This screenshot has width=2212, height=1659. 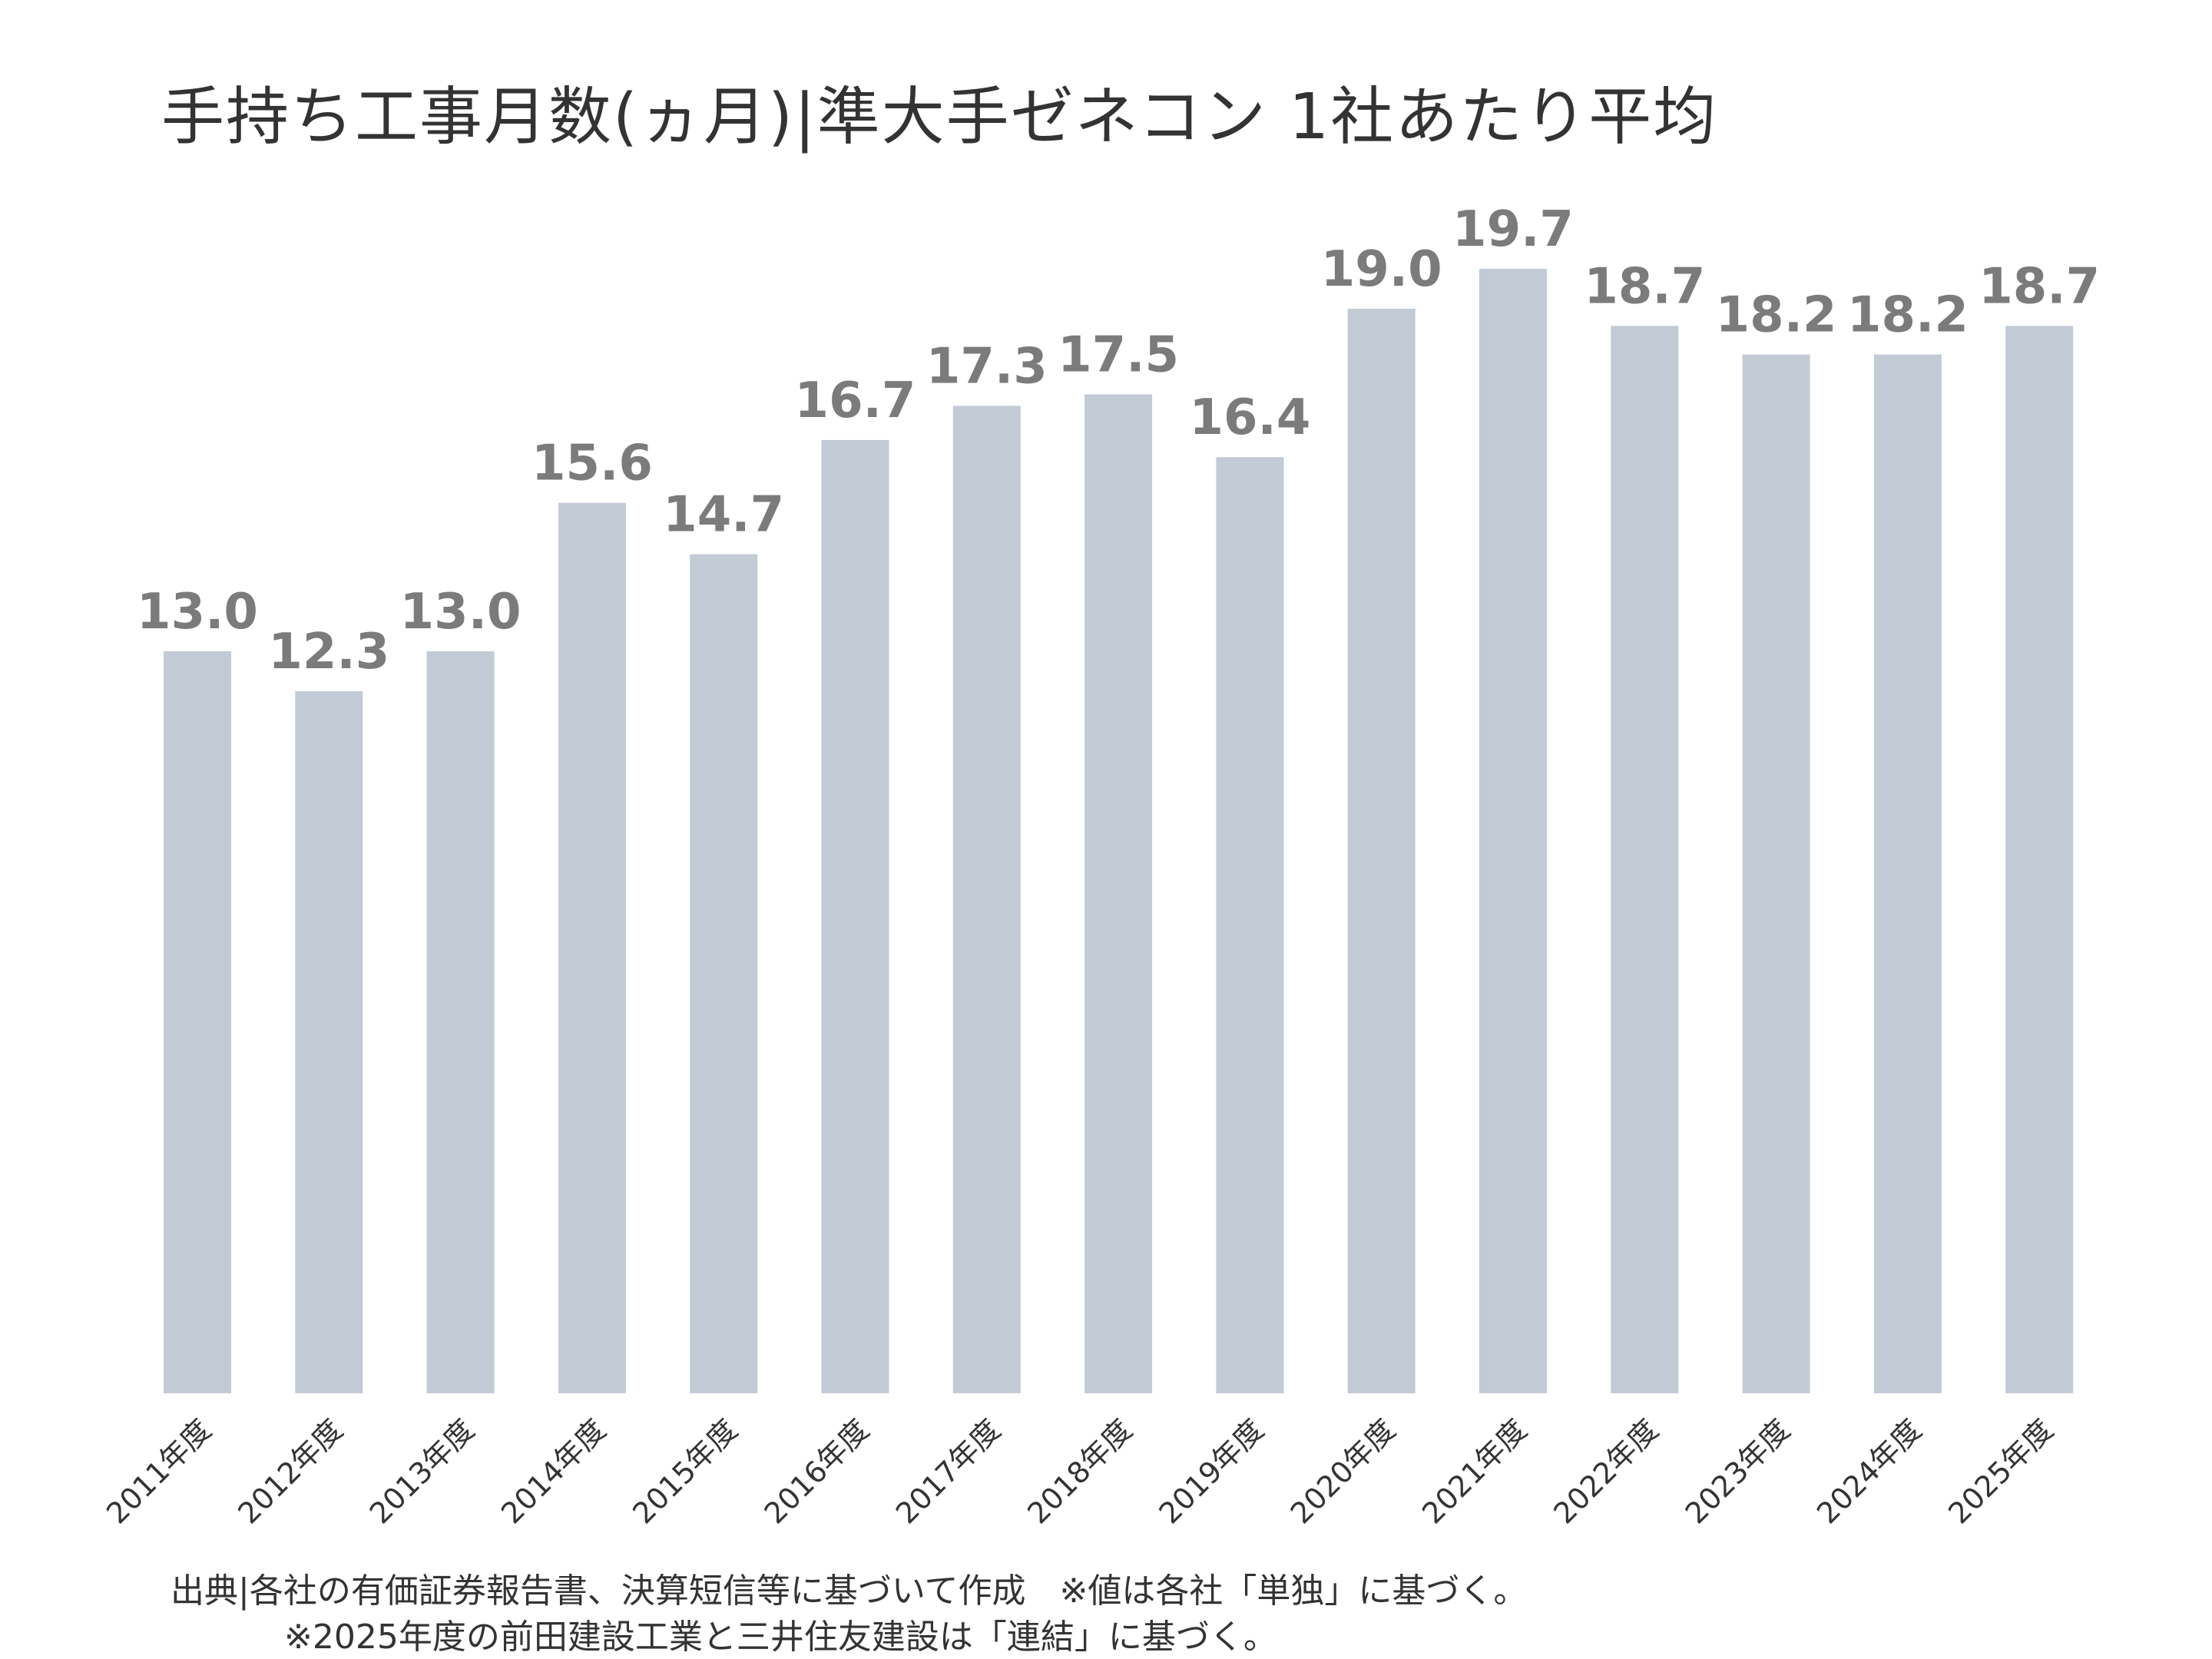 What do you see at coordinates (855, 916) in the screenshot?
I see `bar-2016年度` at bounding box center [855, 916].